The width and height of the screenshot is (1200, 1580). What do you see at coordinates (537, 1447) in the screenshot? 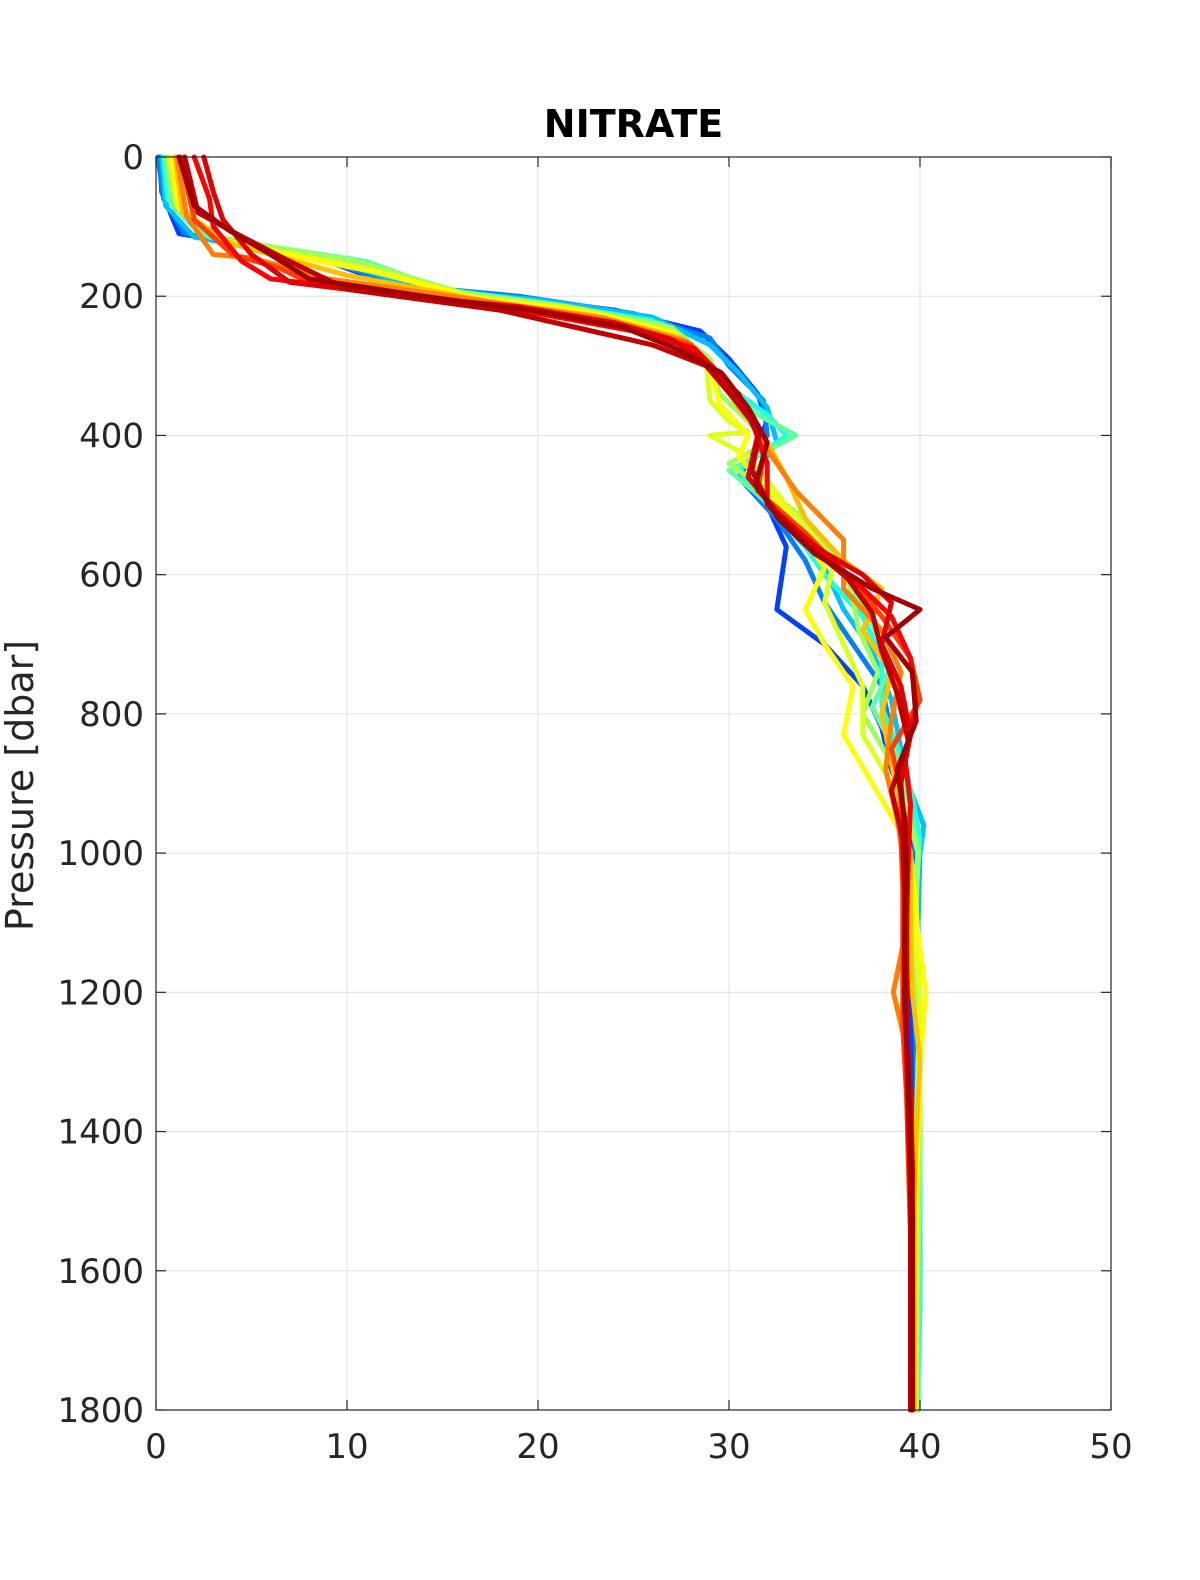
I see `x-tick-label: 20` at bounding box center [537, 1447].